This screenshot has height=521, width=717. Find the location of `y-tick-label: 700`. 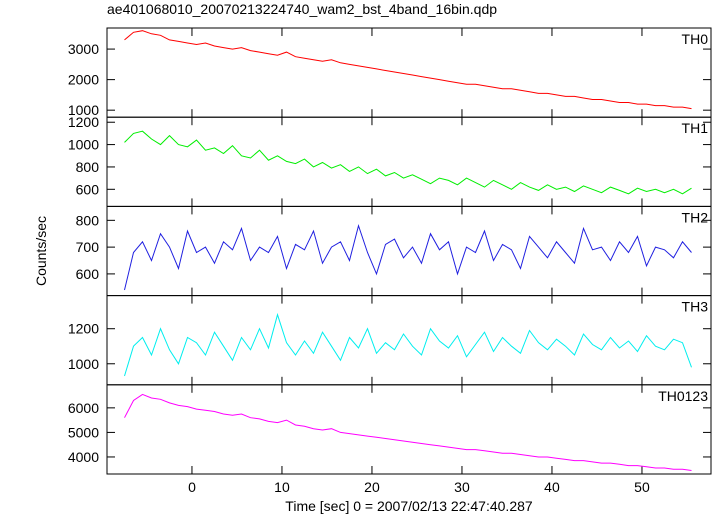

y-tick-label: 700 is located at coordinates (88, 247).